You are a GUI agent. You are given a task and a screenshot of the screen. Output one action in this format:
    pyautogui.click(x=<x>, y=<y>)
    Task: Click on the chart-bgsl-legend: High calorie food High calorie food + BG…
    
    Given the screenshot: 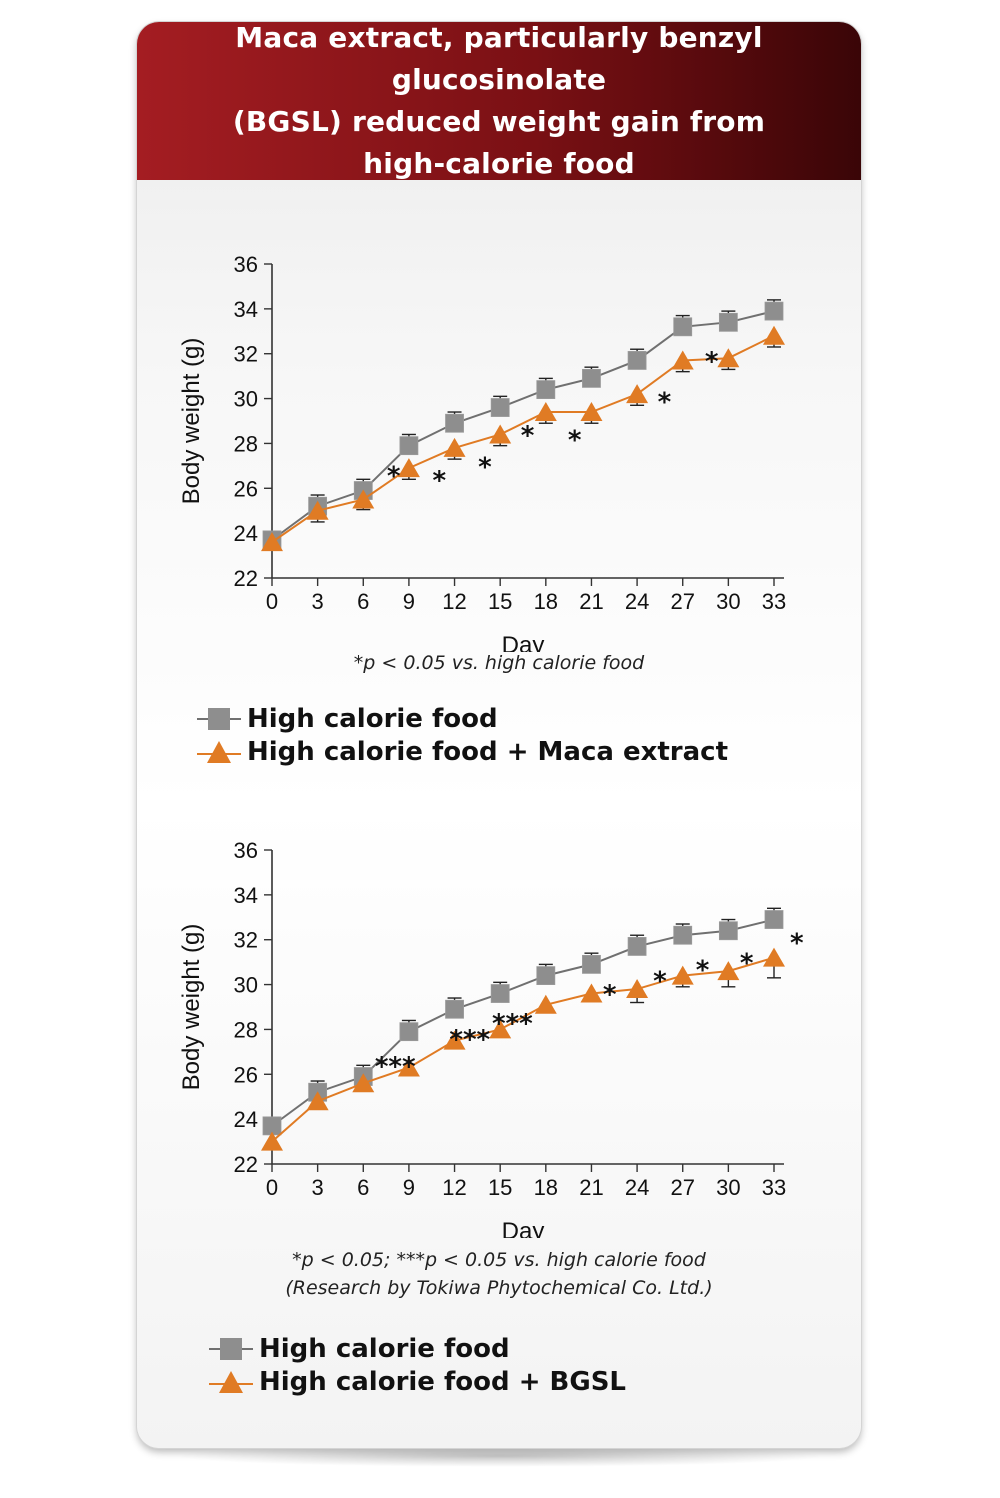 What is the action you would take?
    pyautogui.click(x=417, y=1365)
    